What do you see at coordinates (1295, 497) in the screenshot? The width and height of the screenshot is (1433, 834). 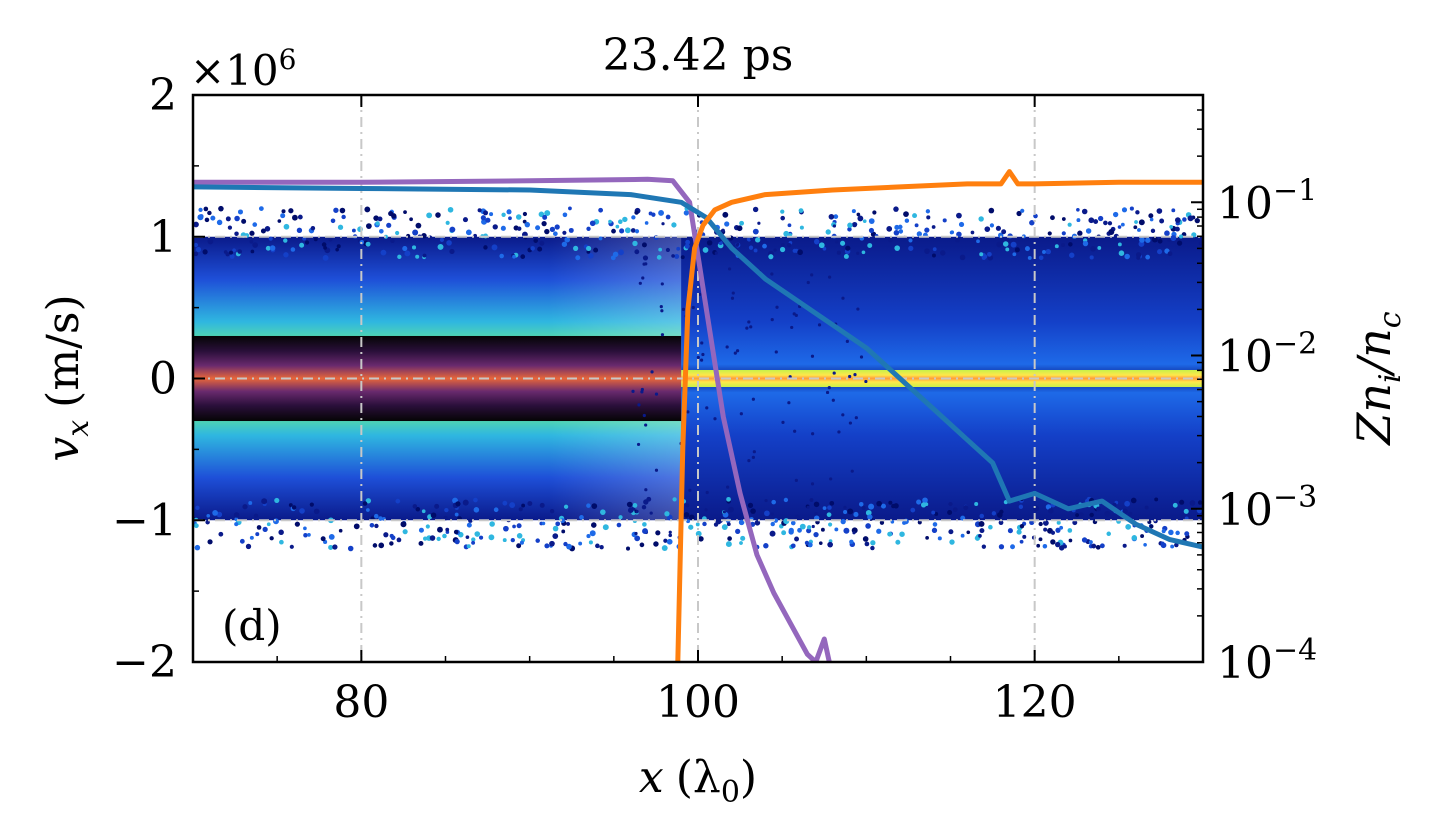 I see `y2-tick-exponent: −3` at bounding box center [1295, 497].